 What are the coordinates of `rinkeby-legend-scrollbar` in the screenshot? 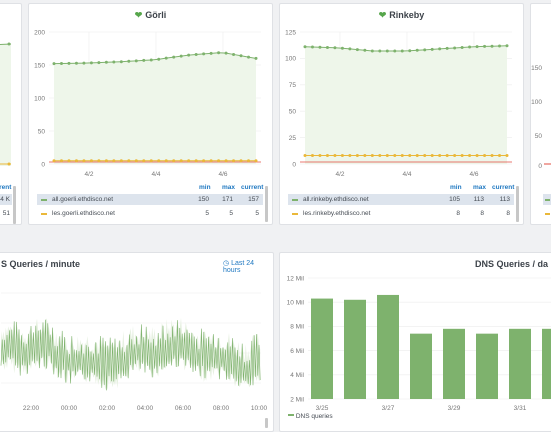 It's located at (517, 204).